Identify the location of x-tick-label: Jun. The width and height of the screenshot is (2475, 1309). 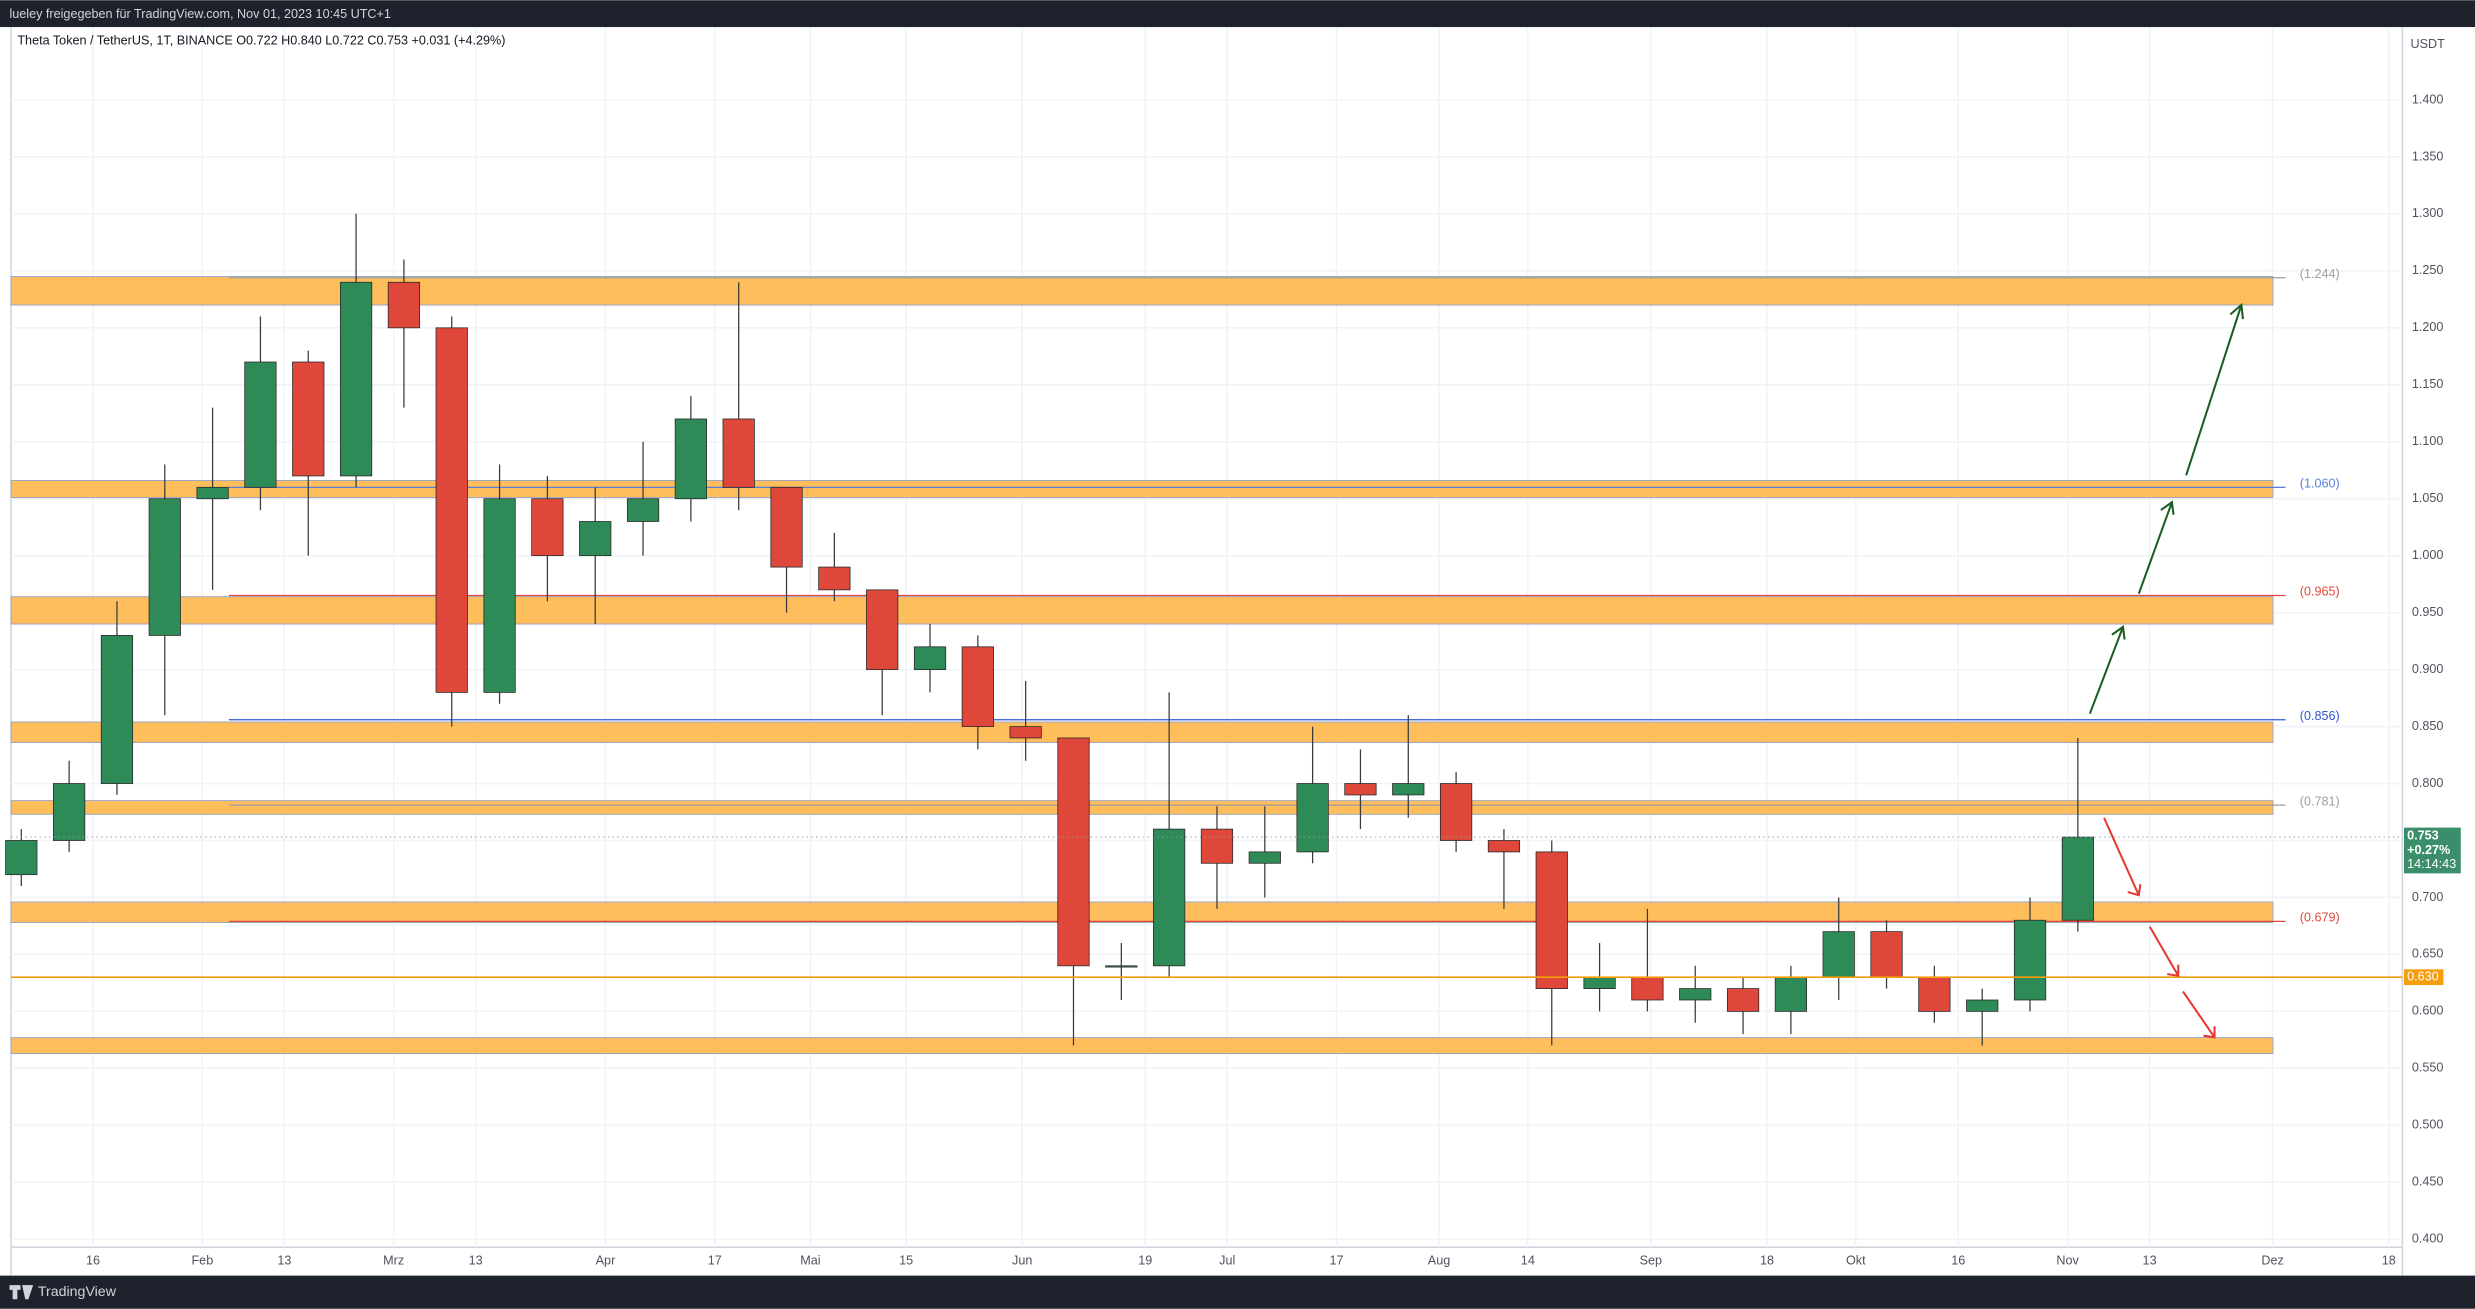
(1022, 1261).